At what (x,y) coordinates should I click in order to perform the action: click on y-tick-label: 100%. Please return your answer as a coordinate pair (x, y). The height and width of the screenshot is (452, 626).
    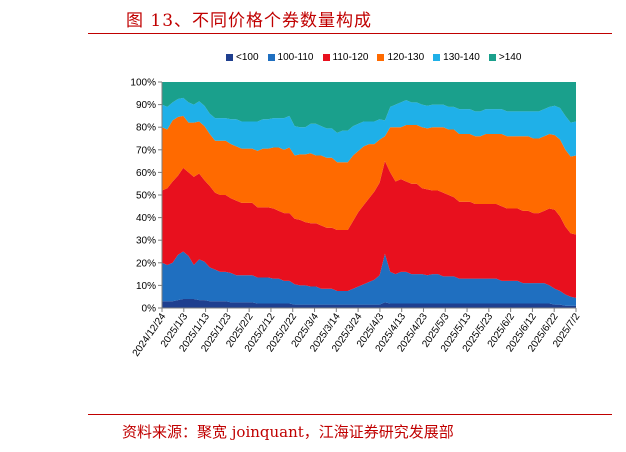
    Looking at the image, I should click on (143, 83).